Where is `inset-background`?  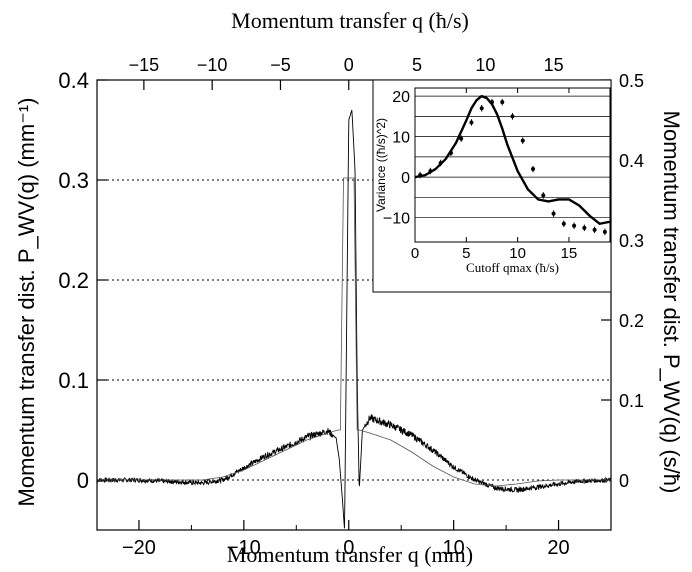
inset-background is located at coordinates (492, 186).